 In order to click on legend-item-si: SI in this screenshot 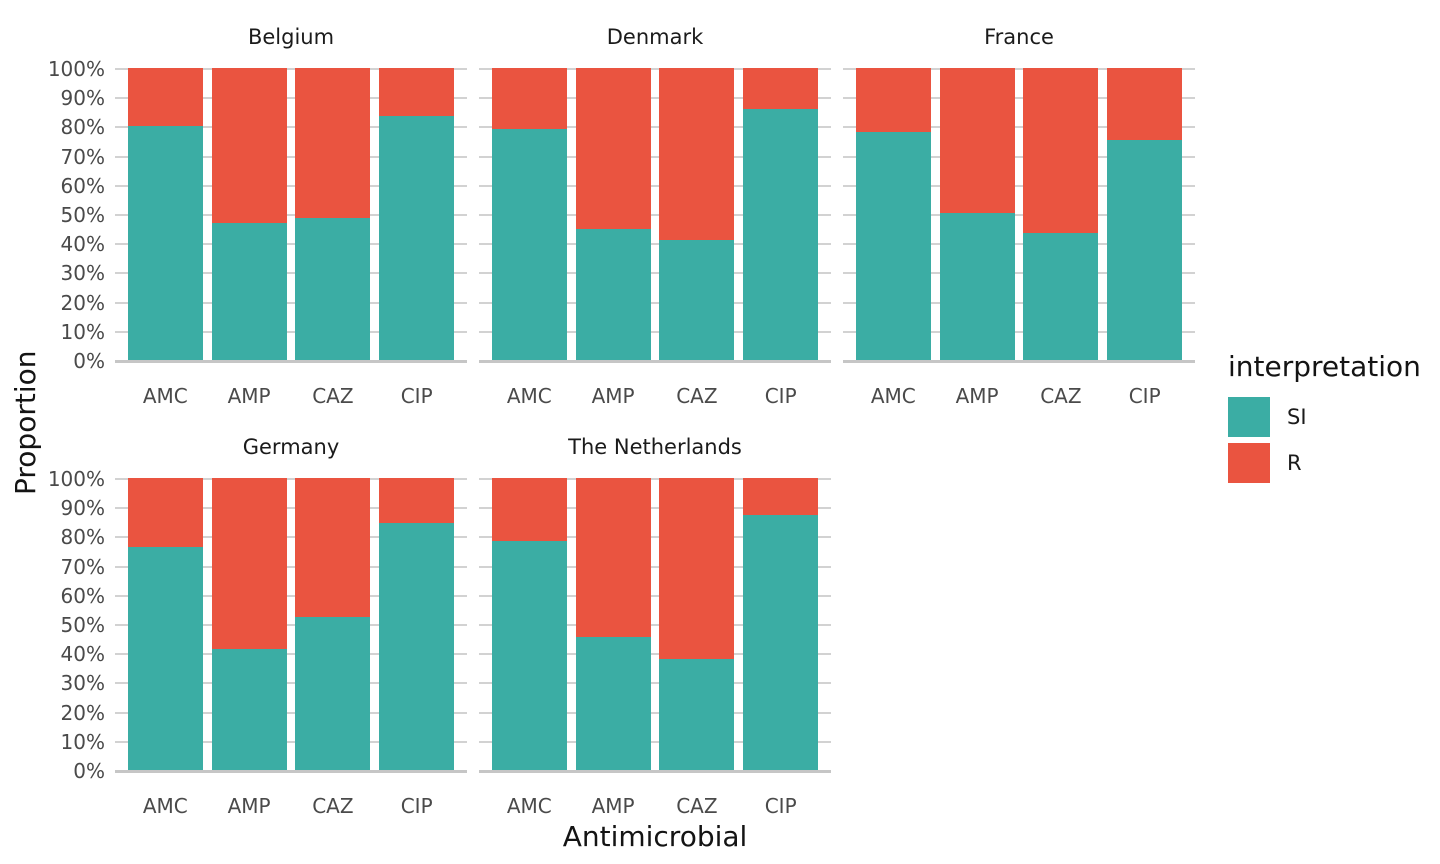, I will do `click(1333, 417)`.